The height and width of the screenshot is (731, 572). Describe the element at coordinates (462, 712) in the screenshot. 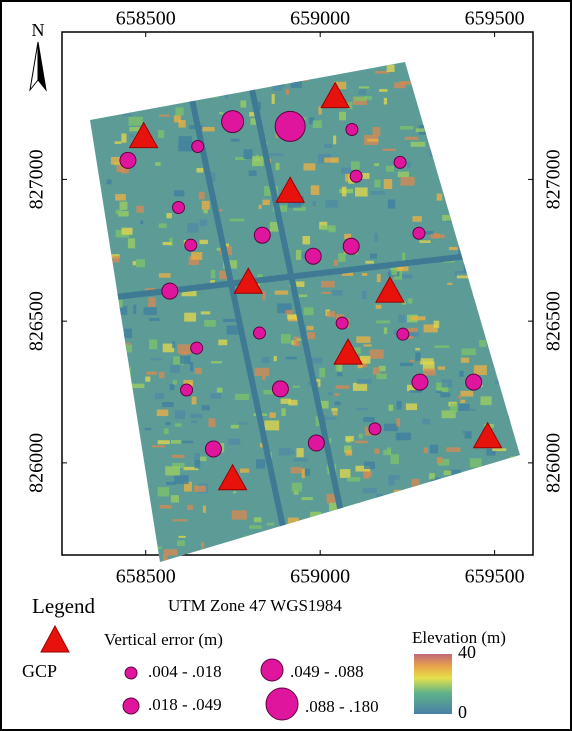

I see `colorbar-tick-label: 0` at that location.